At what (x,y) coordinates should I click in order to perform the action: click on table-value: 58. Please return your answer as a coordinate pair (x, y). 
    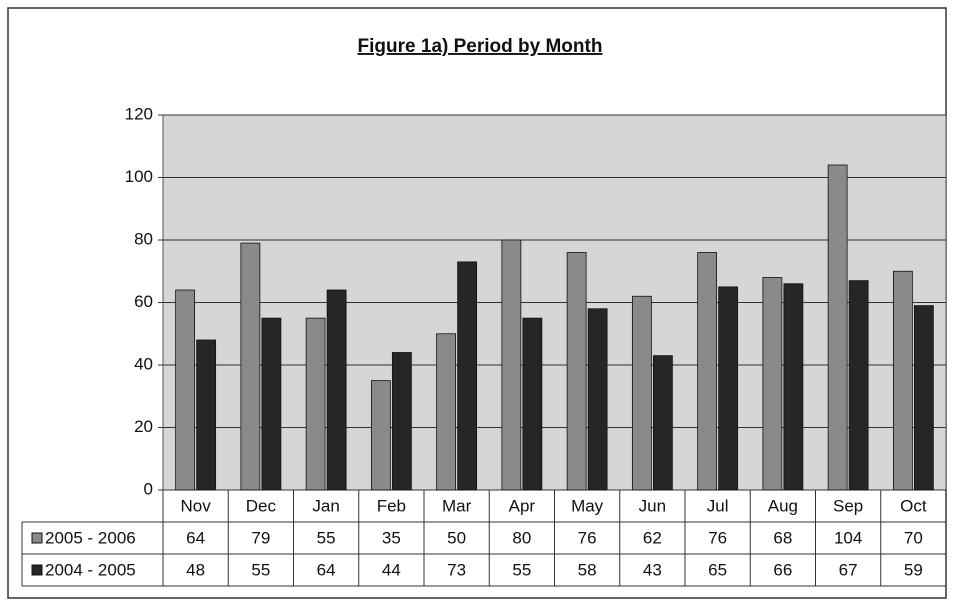
    Looking at the image, I should click on (587, 569).